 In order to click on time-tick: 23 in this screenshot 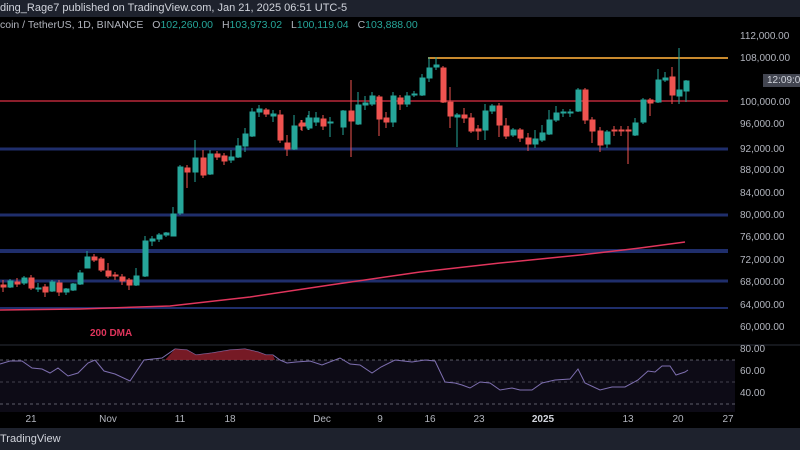, I will do `click(479, 419)`.